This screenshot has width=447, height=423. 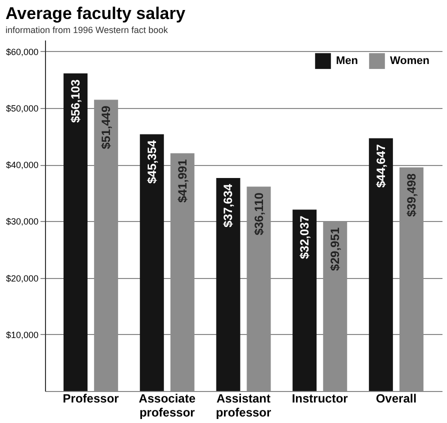 I want to click on data-label: $45,354, so click(x=151, y=162).